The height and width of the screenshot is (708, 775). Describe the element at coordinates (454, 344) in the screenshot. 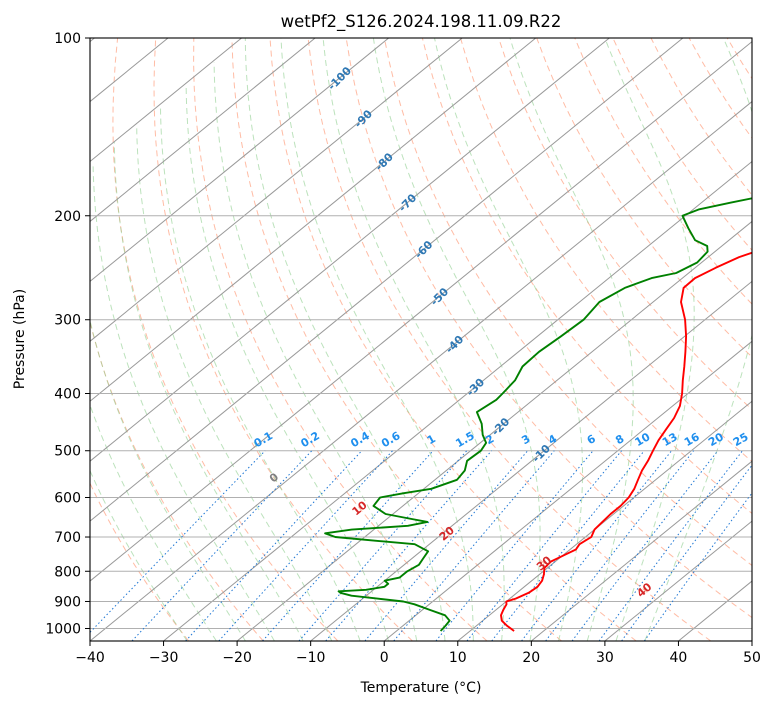

I see `isotherm-label: -40` at that location.